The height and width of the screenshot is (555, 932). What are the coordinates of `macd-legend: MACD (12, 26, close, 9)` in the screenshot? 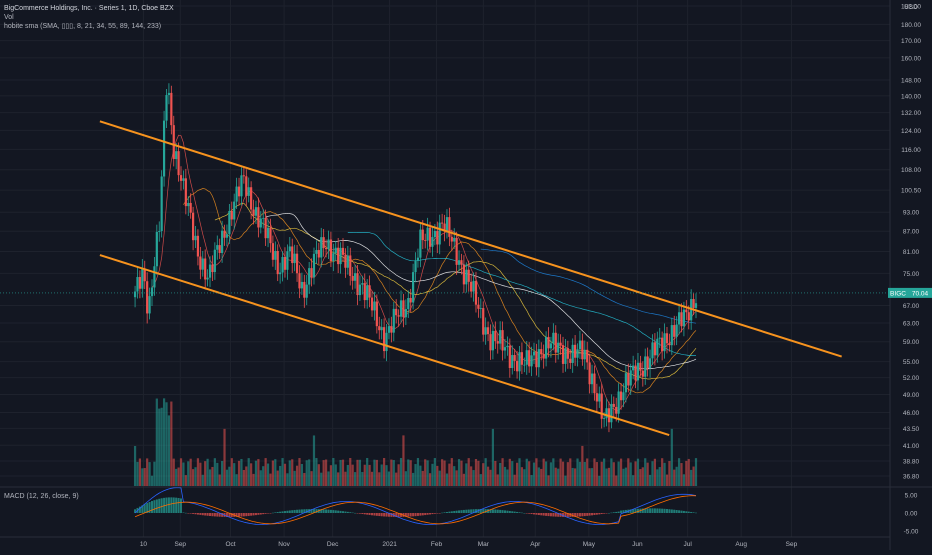 It's located at (41, 496).